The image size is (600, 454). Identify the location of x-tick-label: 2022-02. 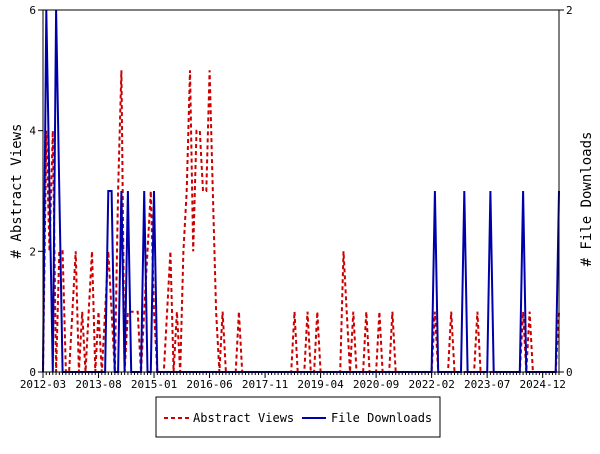
(431, 384).